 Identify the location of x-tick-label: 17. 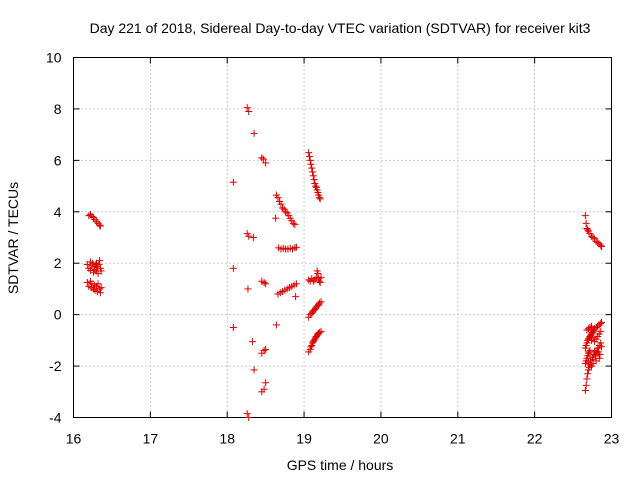
(151, 439).